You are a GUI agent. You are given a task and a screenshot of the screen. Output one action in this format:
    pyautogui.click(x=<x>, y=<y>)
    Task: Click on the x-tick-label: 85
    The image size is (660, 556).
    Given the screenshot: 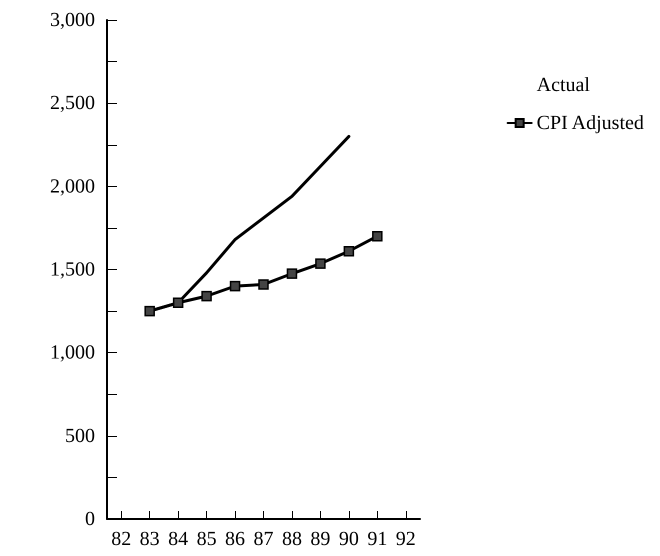 What is the action you would take?
    pyautogui.click(x=206, y=539)
    